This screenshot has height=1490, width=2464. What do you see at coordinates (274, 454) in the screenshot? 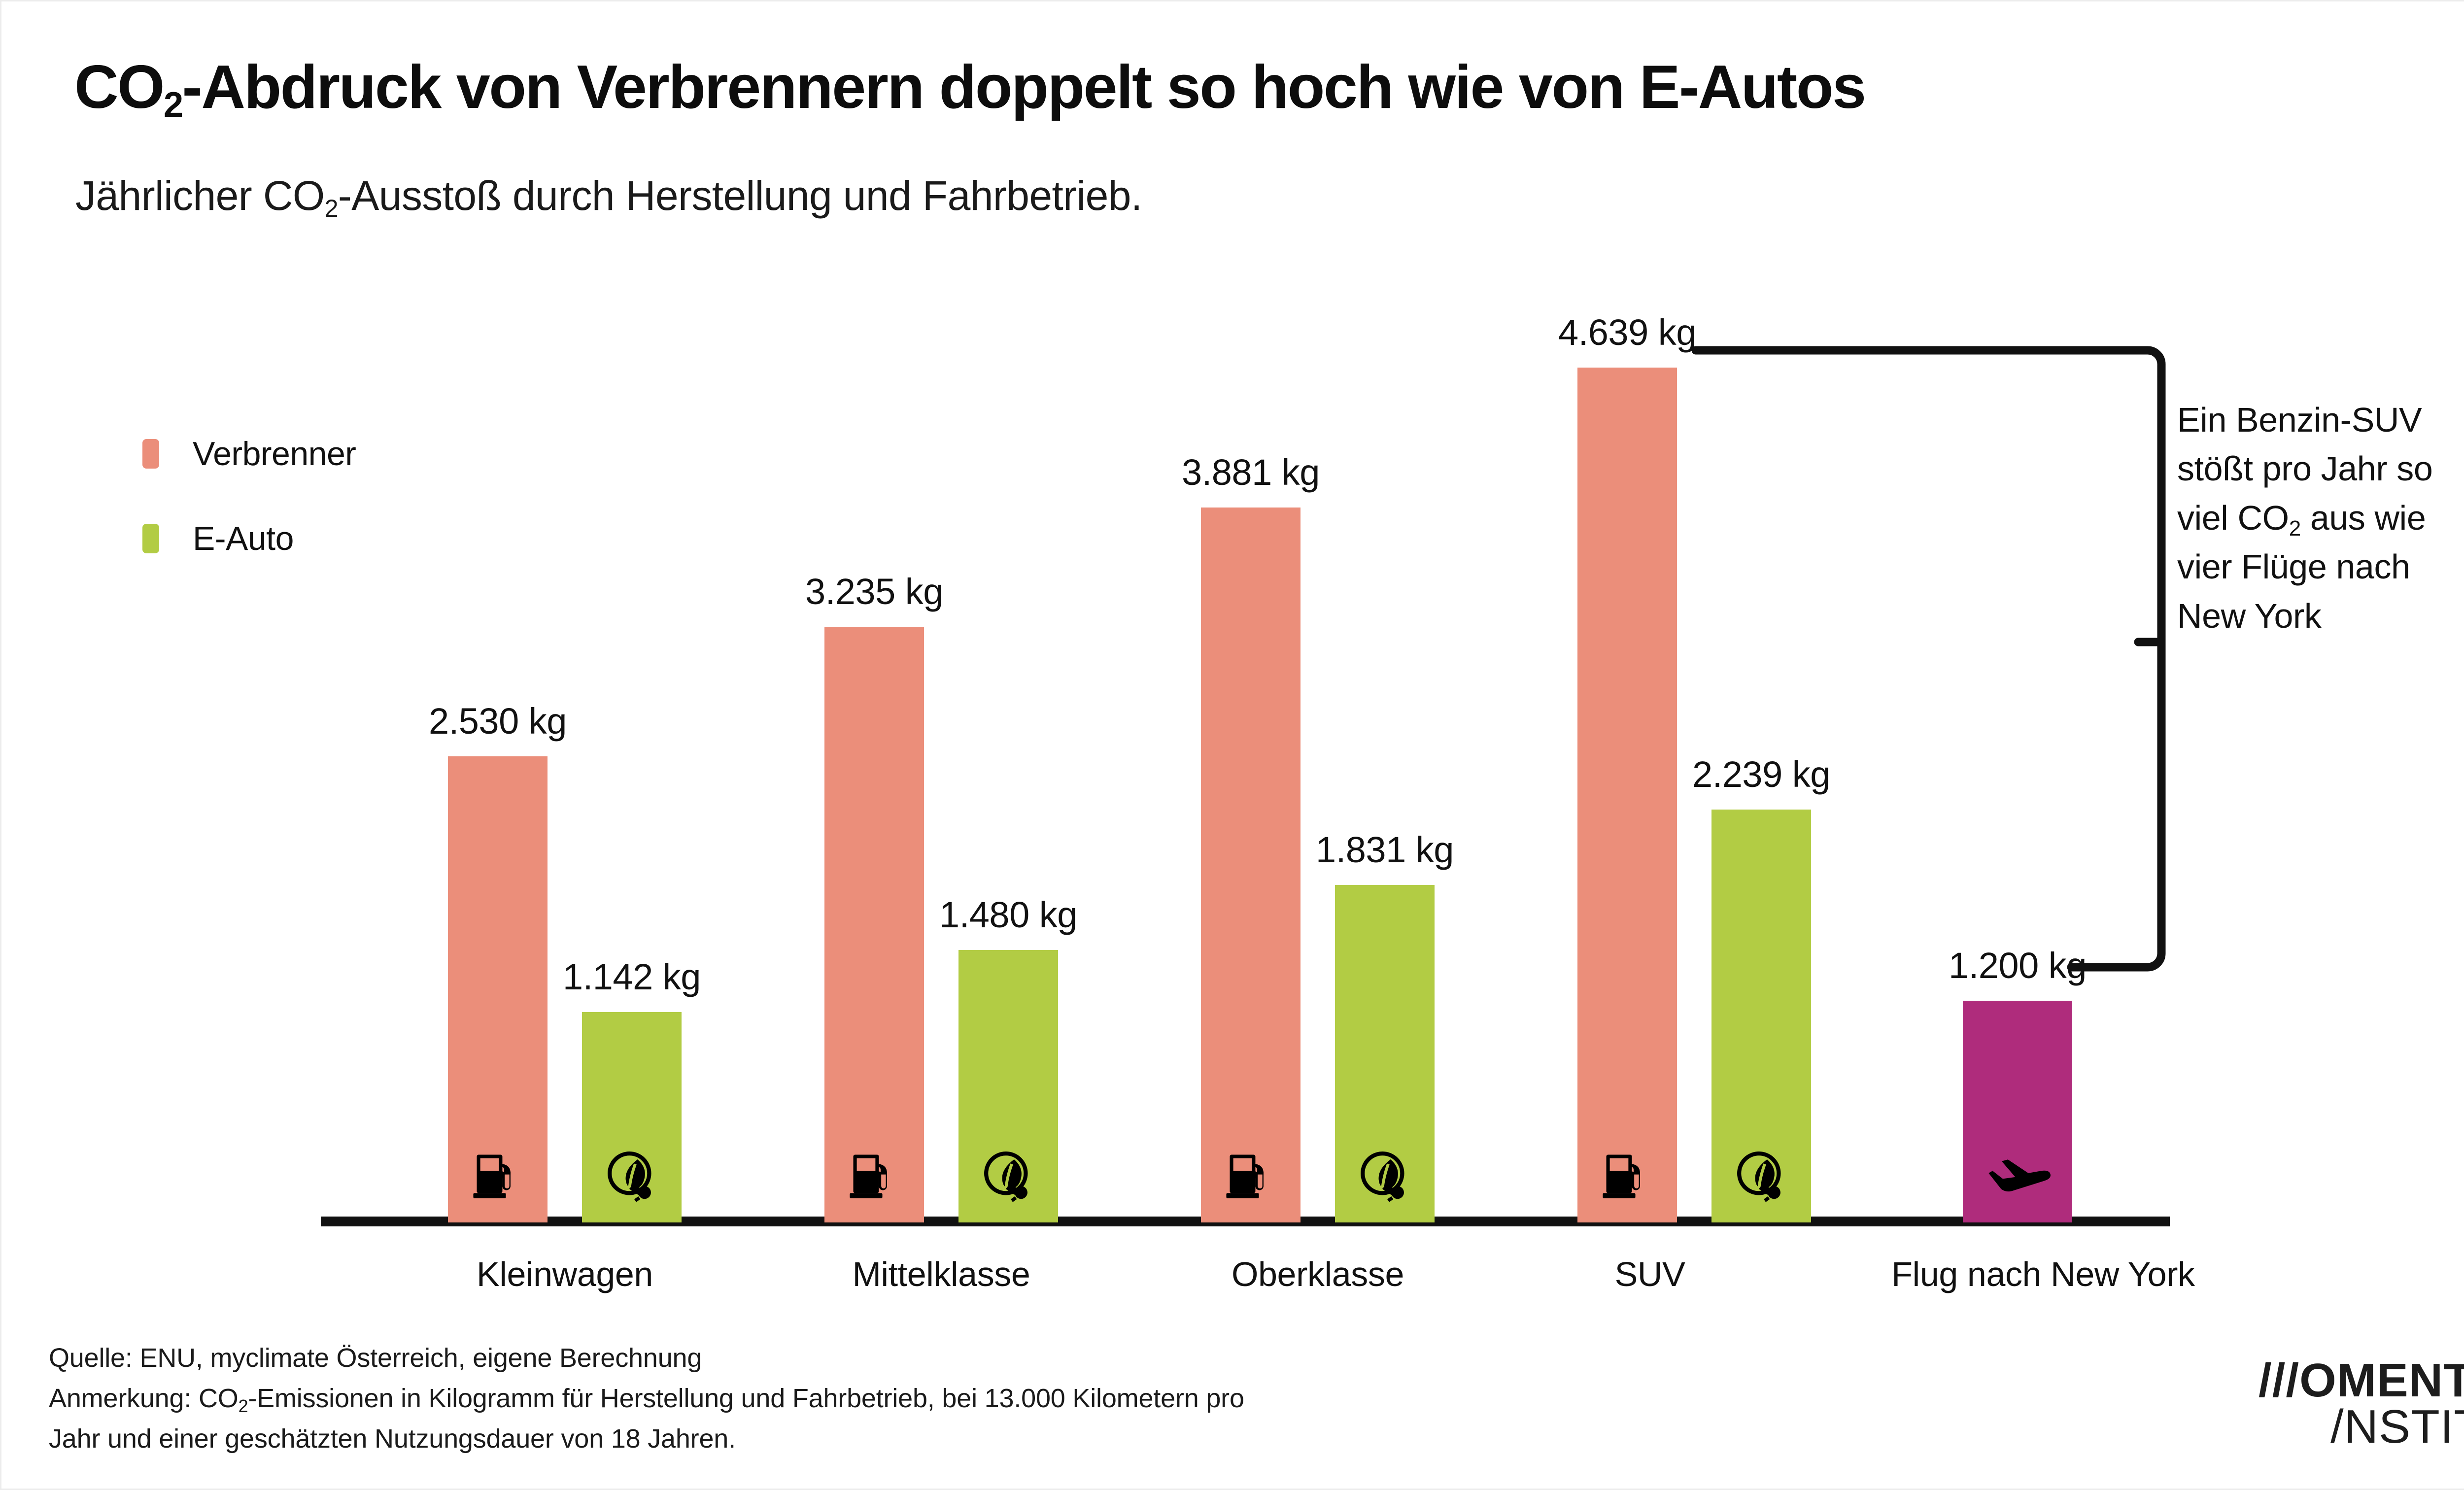
I see `legend-label-verbrenner: Verbrenner` at bounding box center [274, 454].